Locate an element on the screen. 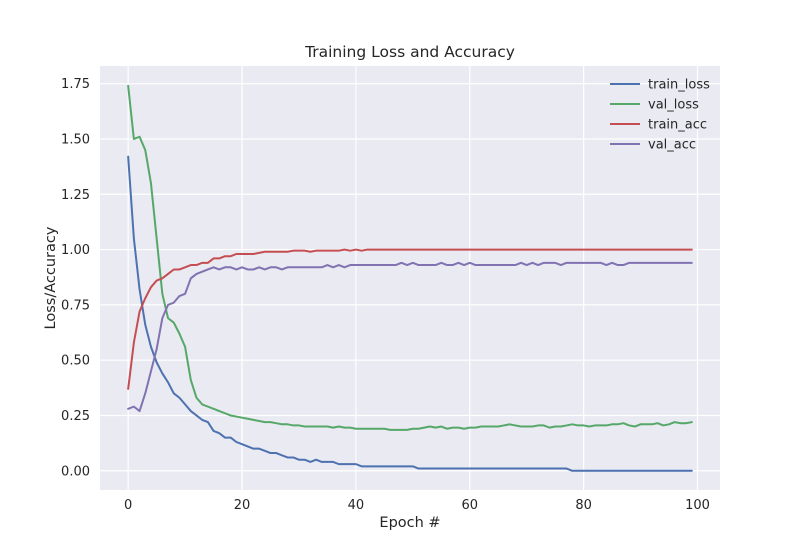 The height and width of the screenshot is (555, 800). legend-label: train_acc is located at coordinates (677, 125).